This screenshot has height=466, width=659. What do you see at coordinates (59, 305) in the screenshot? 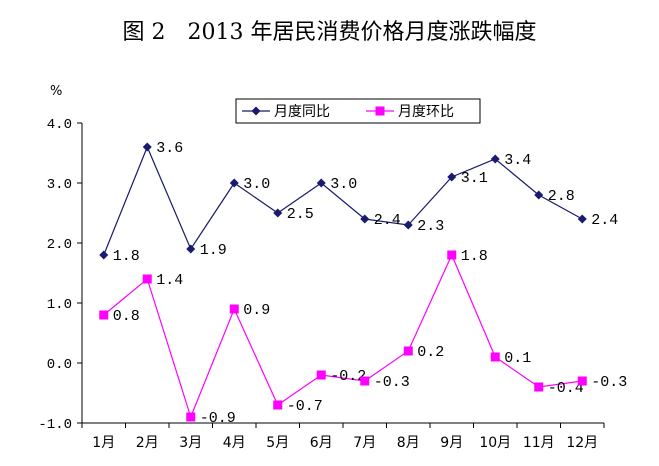
I see `y-tick-label: 1.0` at bounding box center [59, 305].